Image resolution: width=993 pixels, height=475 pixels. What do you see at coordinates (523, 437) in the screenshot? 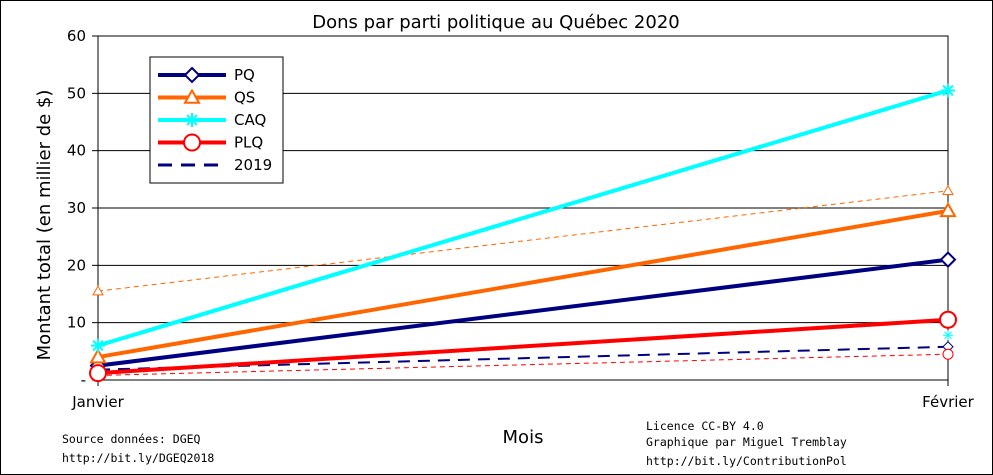
I see `x-axis-title: Mois` at bounding box center [523, 437].